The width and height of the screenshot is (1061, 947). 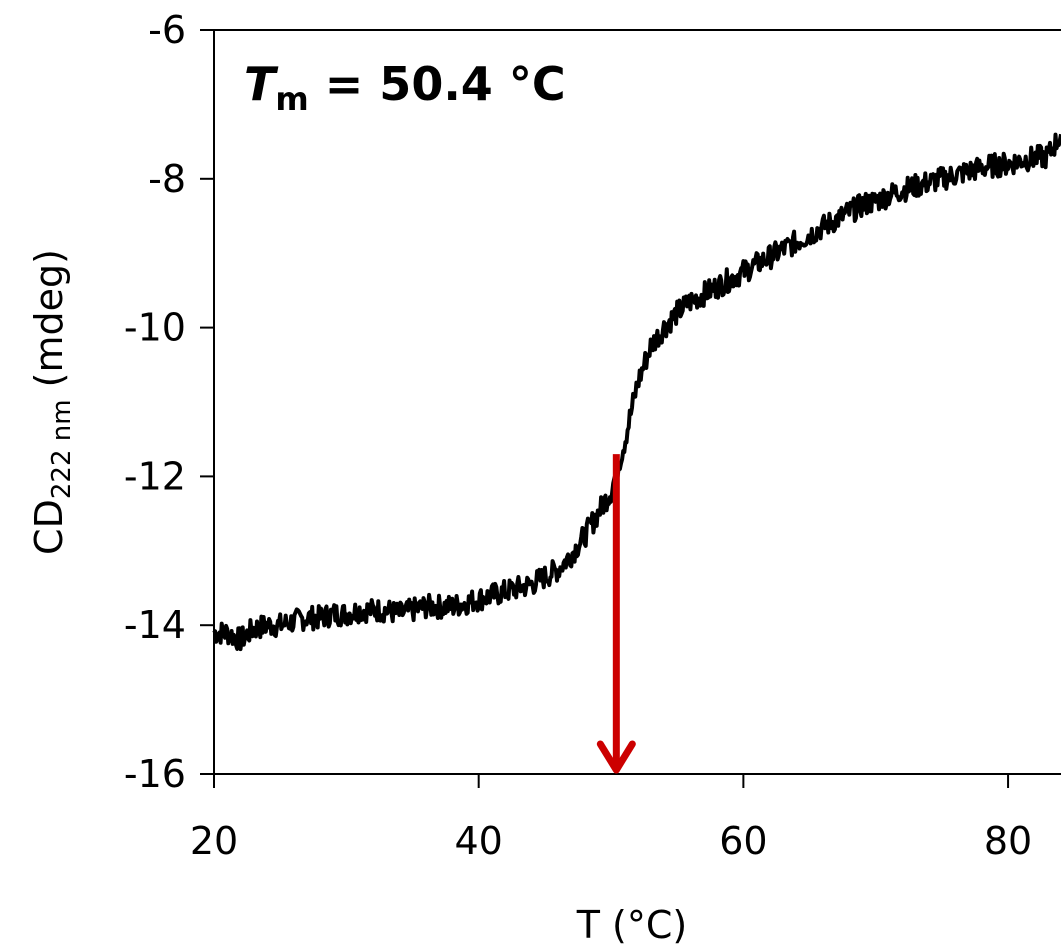 What do you see at coordinates (155, 625) in the screenshot?
I see `y-tick-label: -14` at bounding box center [155, 625].